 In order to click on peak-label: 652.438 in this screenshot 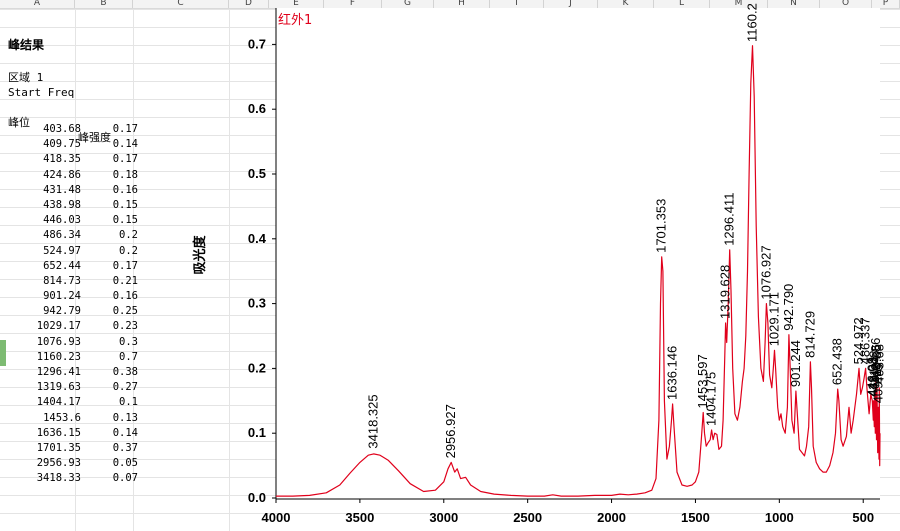, I will do `click(837, 361)`.